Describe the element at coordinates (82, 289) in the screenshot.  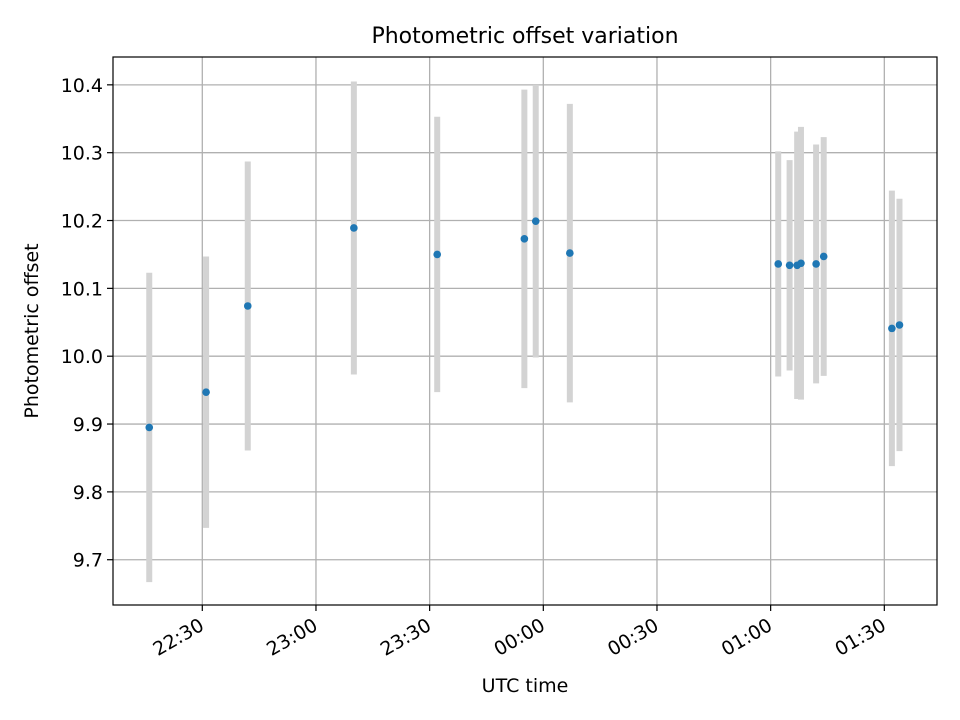
I see `y-tick-label: 10.1` at that location.